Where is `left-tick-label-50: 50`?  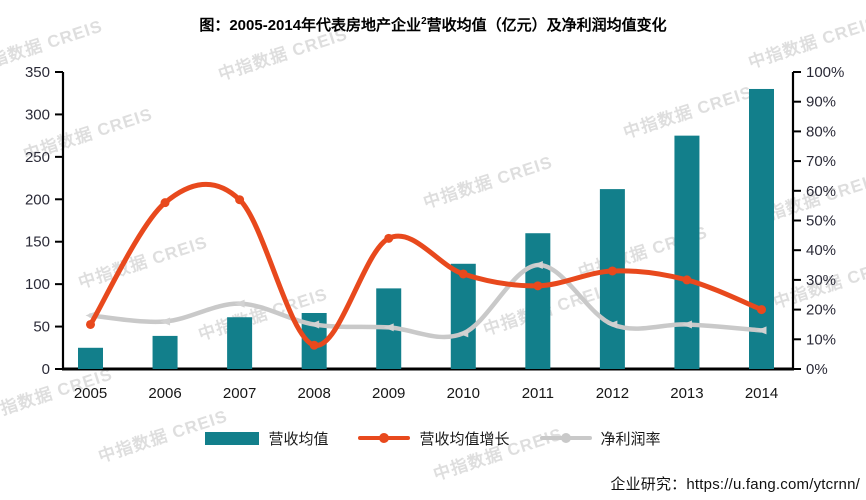 left-tick-label-50: 50 is located at coordinates (41, 327).